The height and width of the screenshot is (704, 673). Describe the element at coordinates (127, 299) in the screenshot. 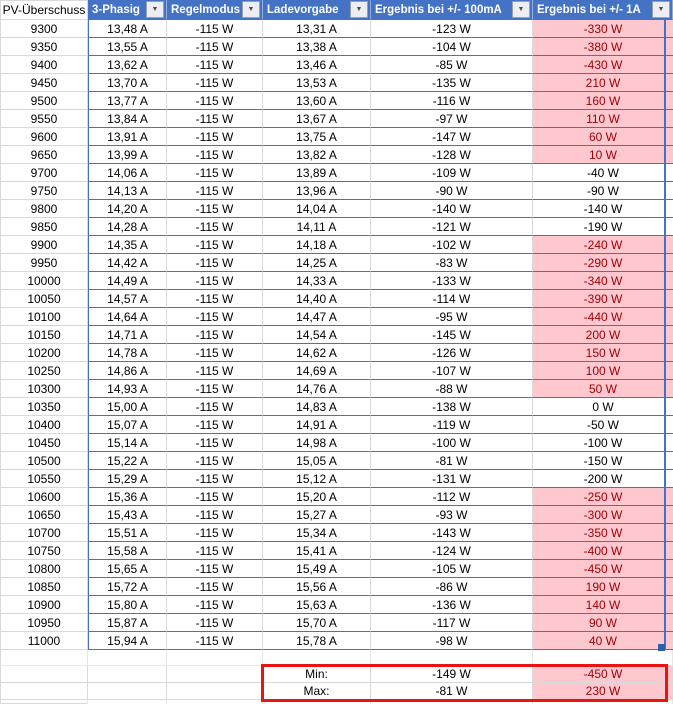

I see `cell-phase-current: 14,57 A` at that location.